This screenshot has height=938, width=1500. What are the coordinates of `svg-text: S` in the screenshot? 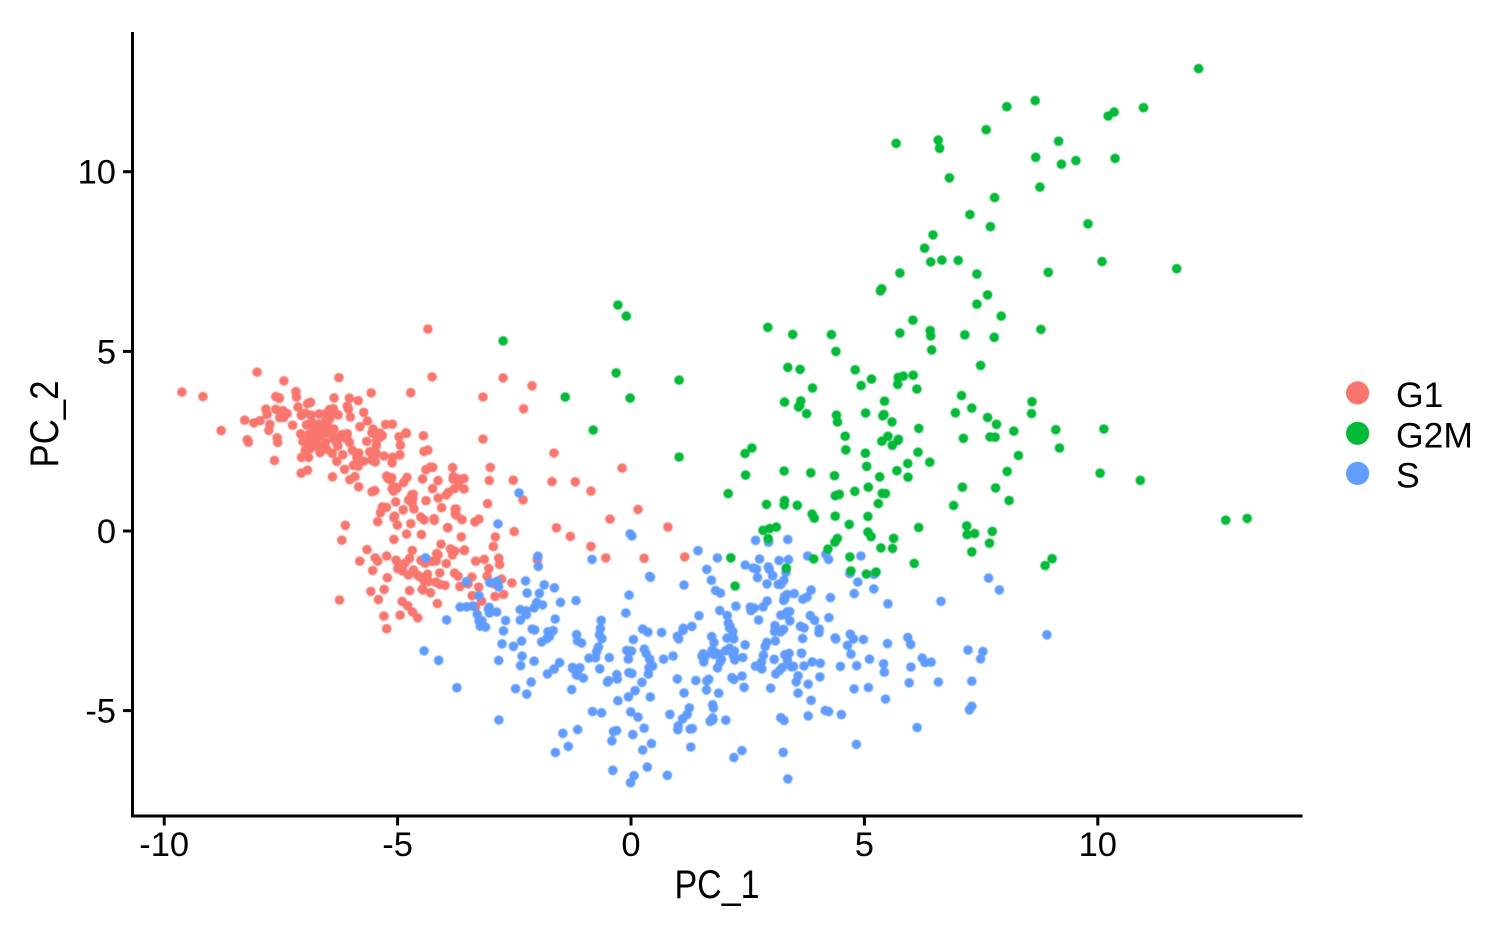 It's located at (1408, 475).